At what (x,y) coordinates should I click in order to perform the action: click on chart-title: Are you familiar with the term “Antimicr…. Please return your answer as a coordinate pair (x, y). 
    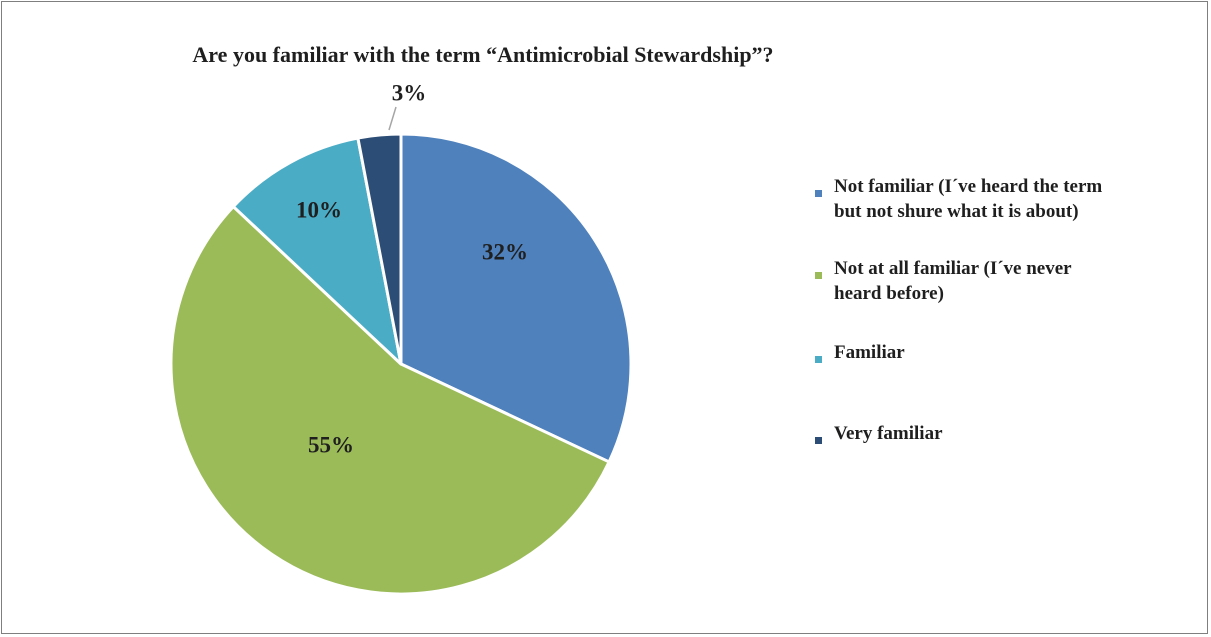
    Looking at the image, I should click on (483, 54).